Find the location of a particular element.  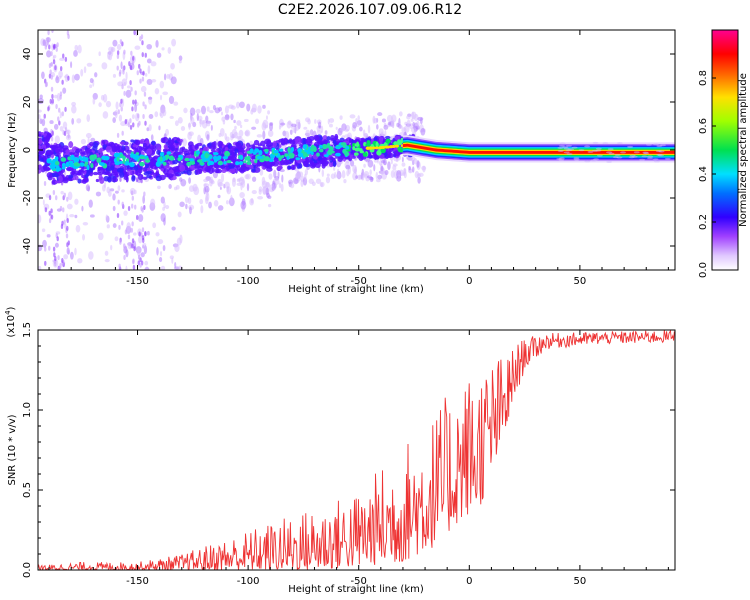

snr-ytick-label: 1.0 is located at coordinates (27, 410).